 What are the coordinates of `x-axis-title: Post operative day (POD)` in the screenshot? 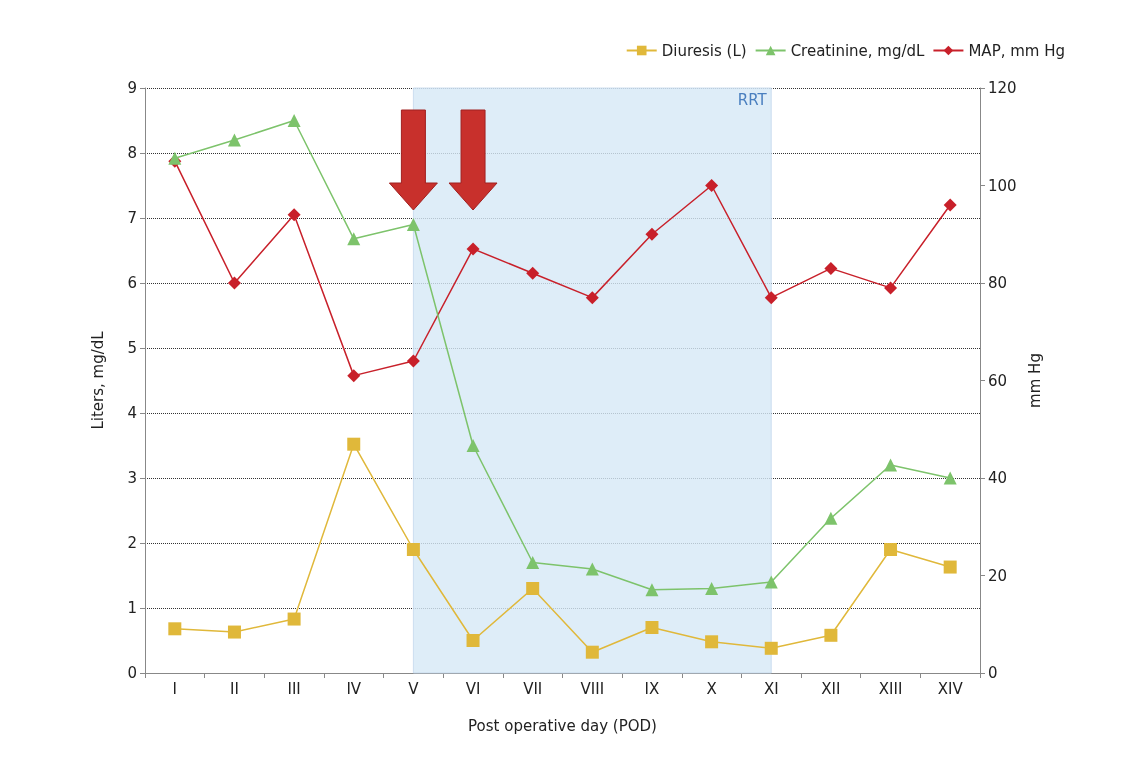 It's located at (562, 725).